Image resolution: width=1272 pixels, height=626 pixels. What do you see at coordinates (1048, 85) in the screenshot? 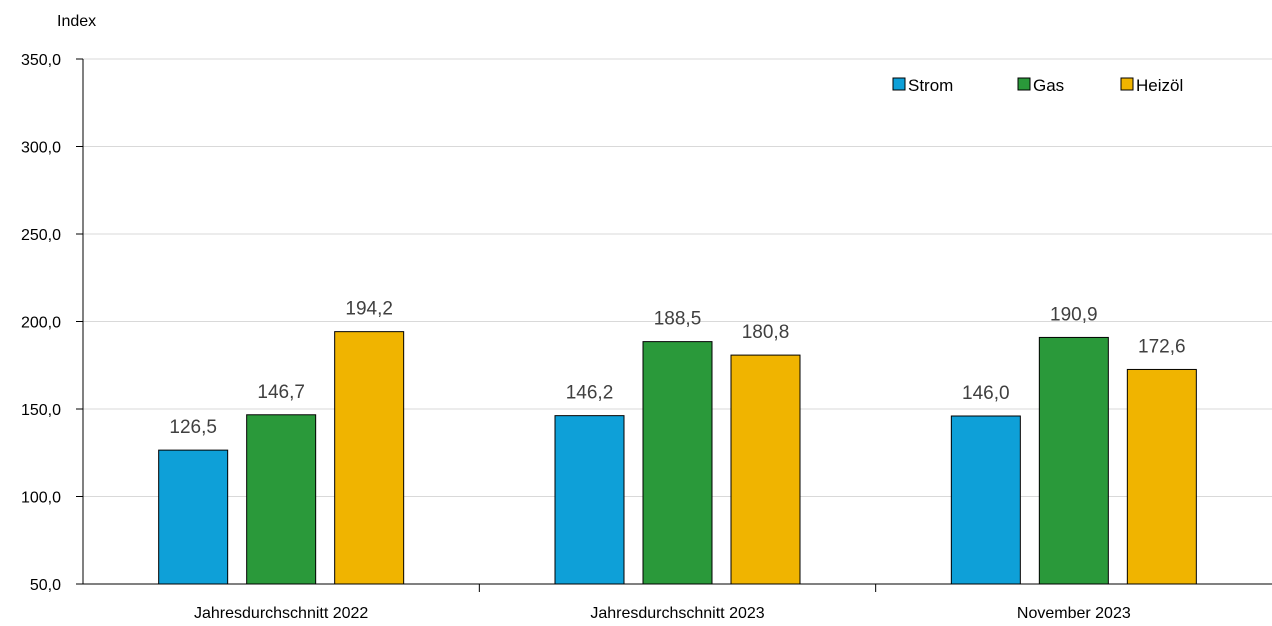
I see `legend-label: Gas` at bounding box center [1048, 85].